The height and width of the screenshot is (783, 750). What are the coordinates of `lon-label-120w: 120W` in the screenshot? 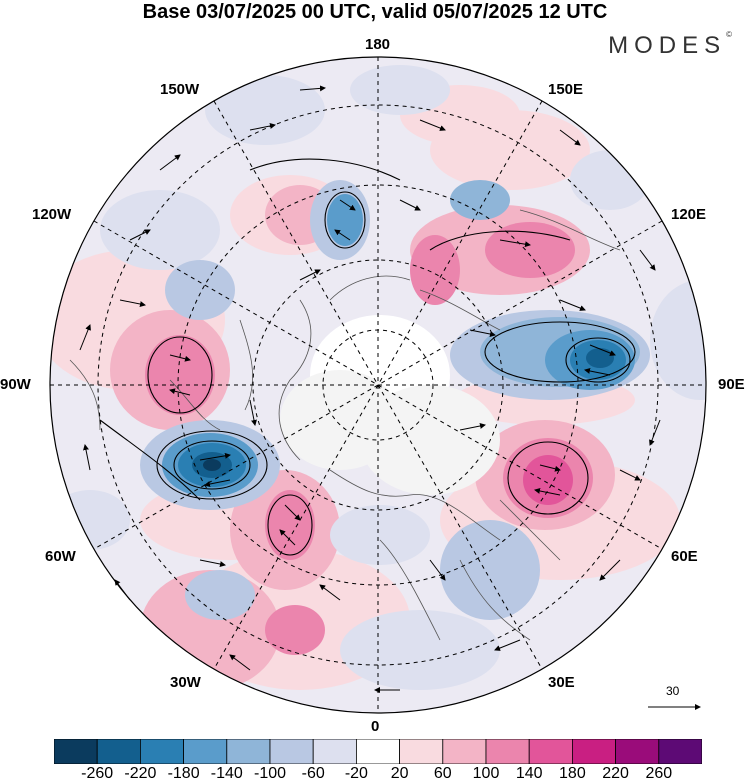 It's located at (52, 214).